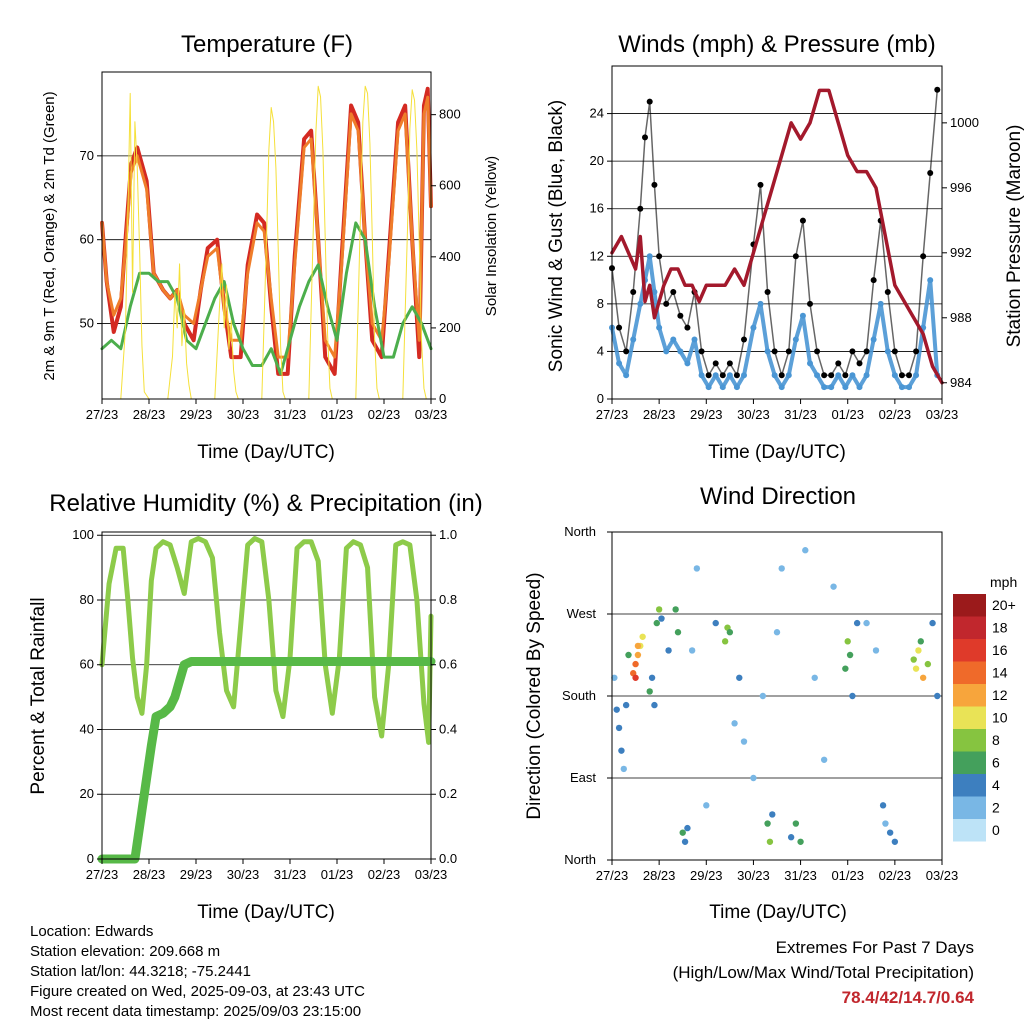 Image resolution: width=1024 pixels, height=1024 pixels. Describe the element at coordinates (961, 317) in the screenshot. I see `right-y-tick-label: 988` at that location.